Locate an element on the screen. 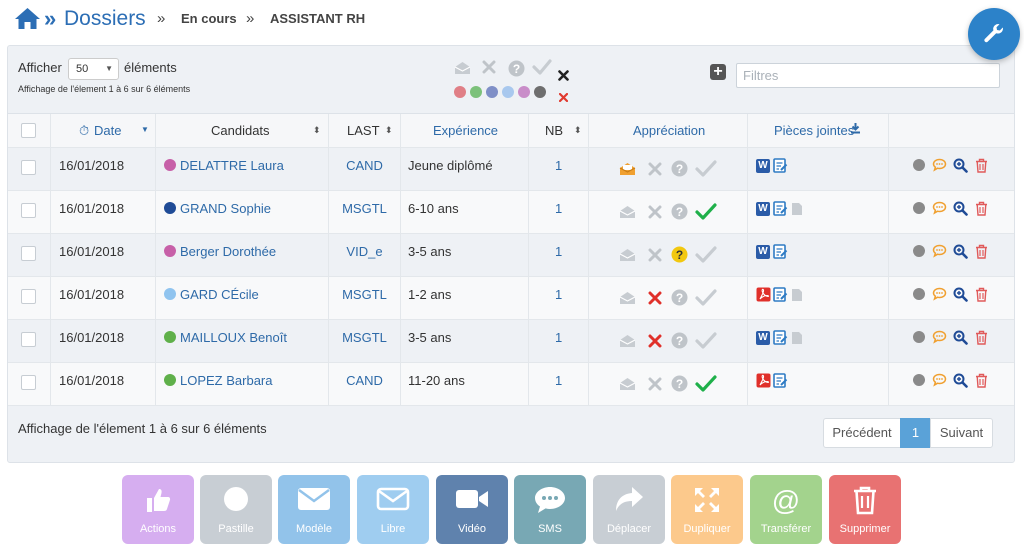 The image size is (1024, 558). header-pieces: Pièces jointes is located at coordinates (818, 130).